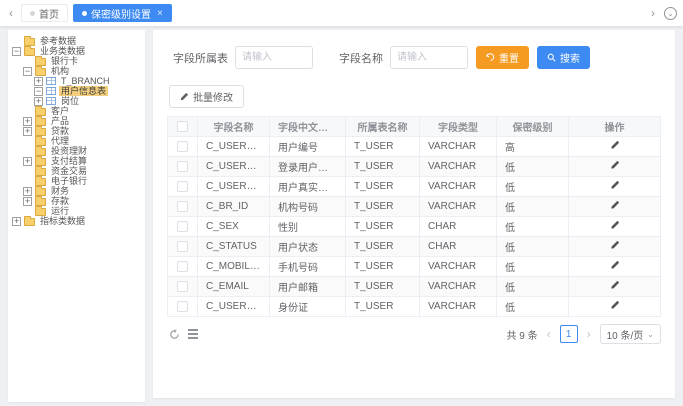 The width and height of the screenshot is (683, 406). What do you see at coordinates (532, 166) in the screenshot?
I see `cell-secrecy-level: 低` at bounding box center [532, 166].